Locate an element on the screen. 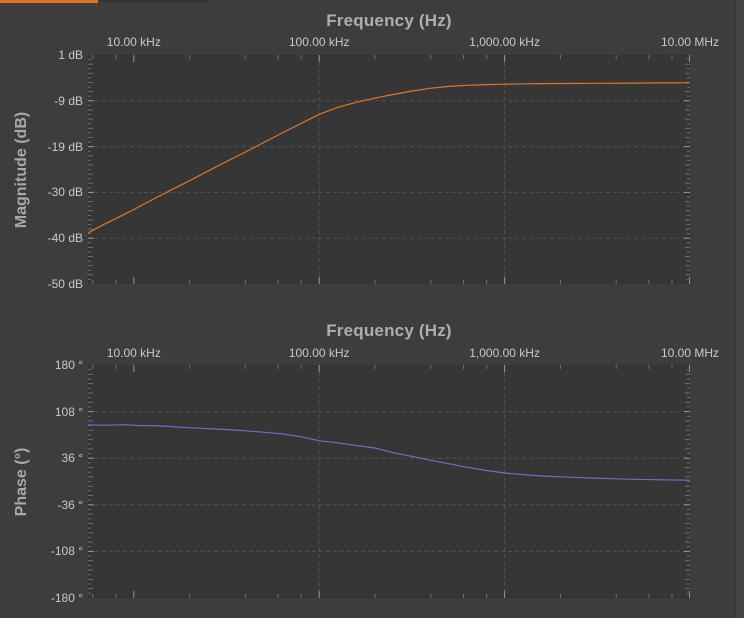 The height and width of the screenshot is (618, 744). phase-y-tick-label: 36 ° is located at coordinates (72, 458).